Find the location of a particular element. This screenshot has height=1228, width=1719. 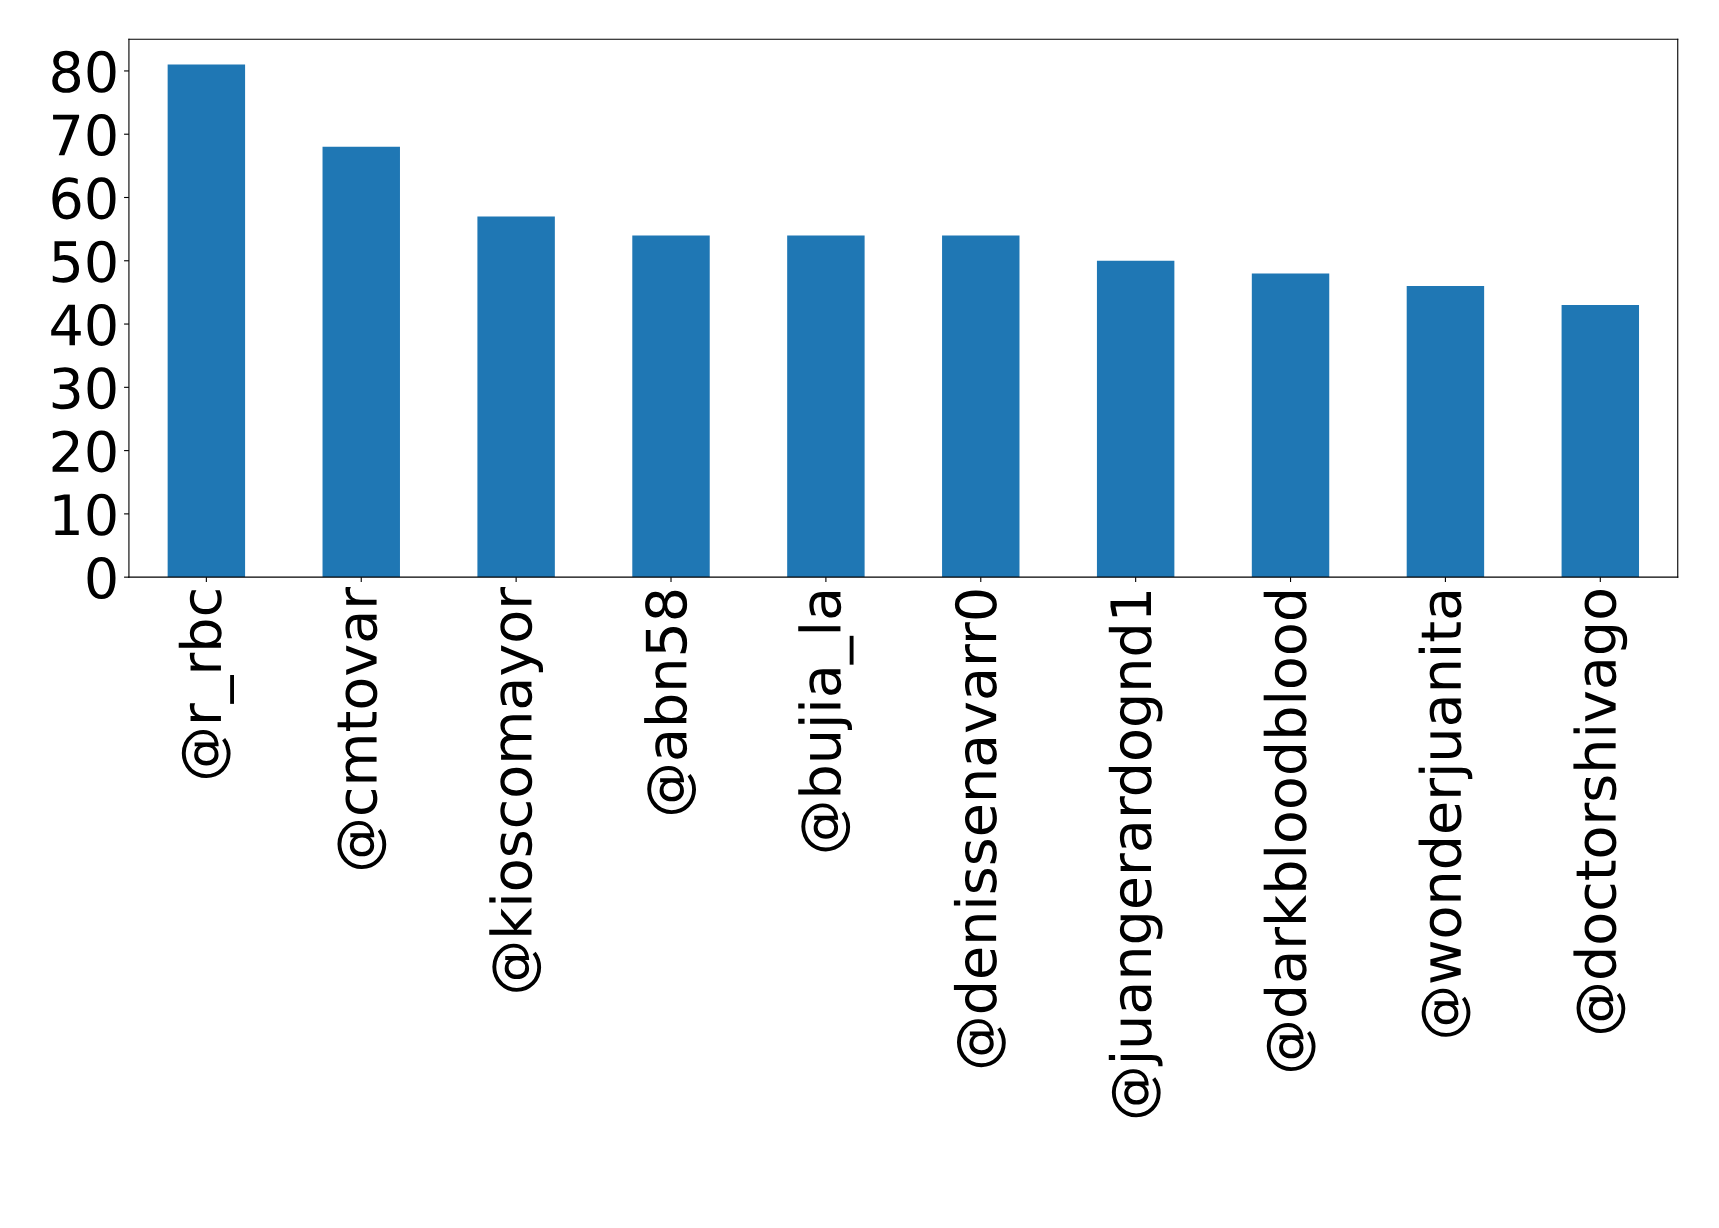

y-tick-label: 50 is located at coordinates (84, 261).